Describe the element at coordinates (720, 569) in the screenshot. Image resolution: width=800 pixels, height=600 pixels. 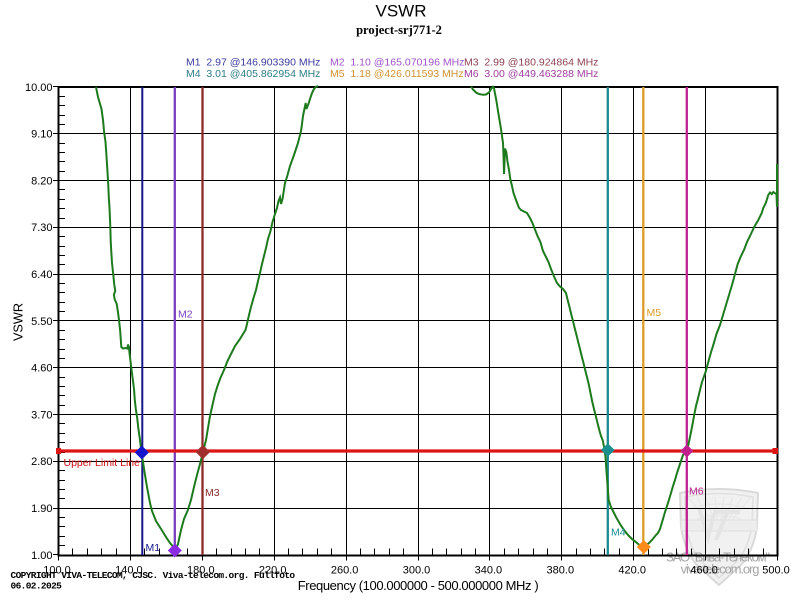
I see `svg-text: viva-telecom.org` at that location.